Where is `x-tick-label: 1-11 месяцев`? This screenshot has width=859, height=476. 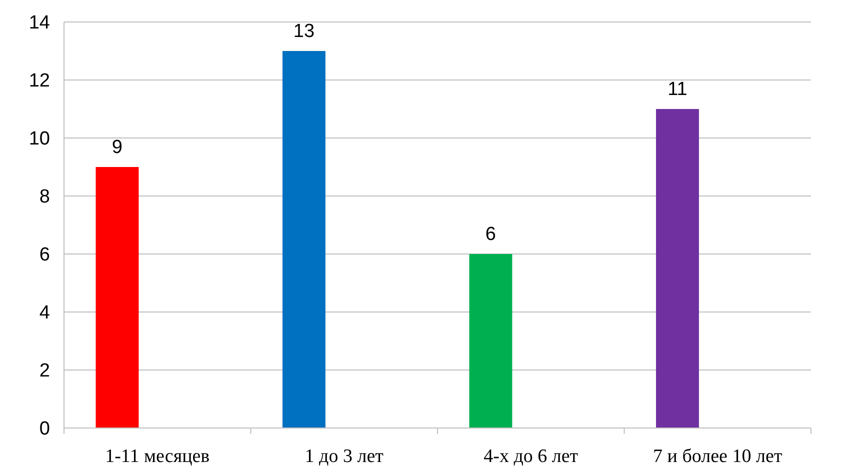
x-tick-label: 1-11 месяцев is located at coordinates (157, 456).